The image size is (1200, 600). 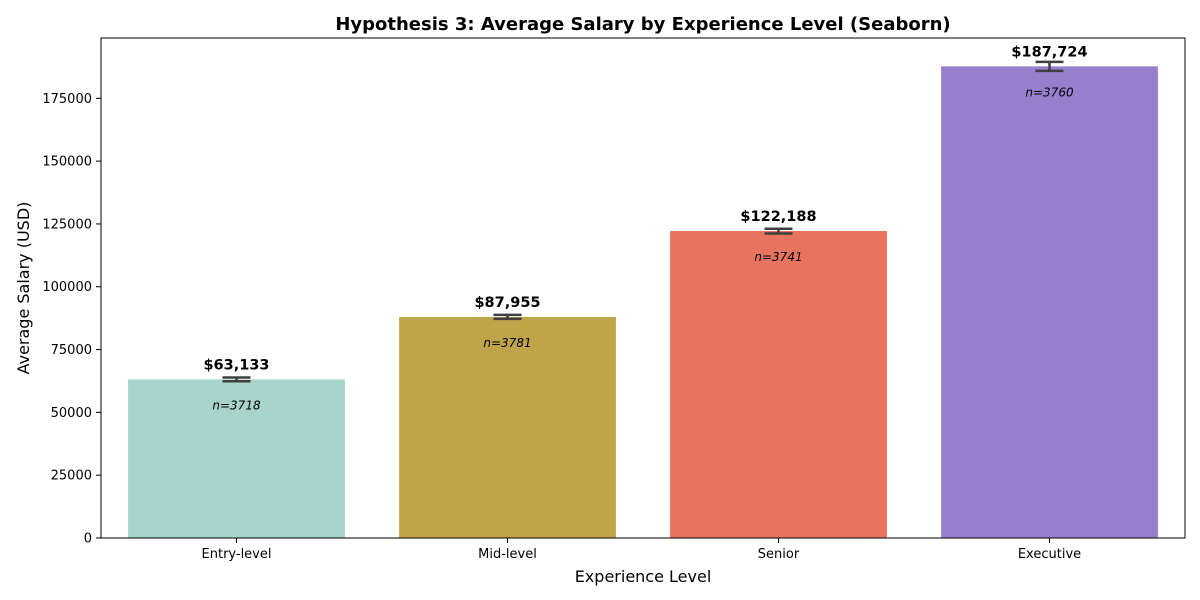 What do you see at coordinates (67, 99) in the screenshot?
I see `y-tick-label-8: 175000` at bounding box center [67, 99].